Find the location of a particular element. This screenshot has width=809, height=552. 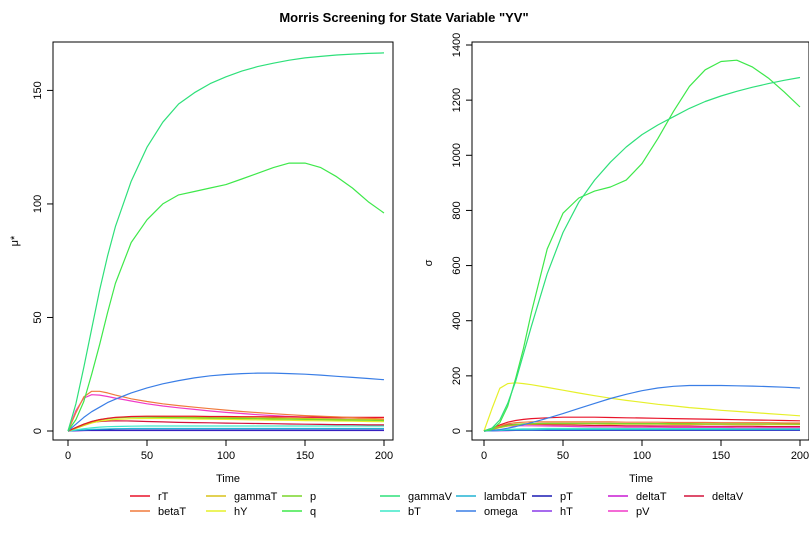

sigma-y-tick-label: 1000 is located at coordinates (457, 155).